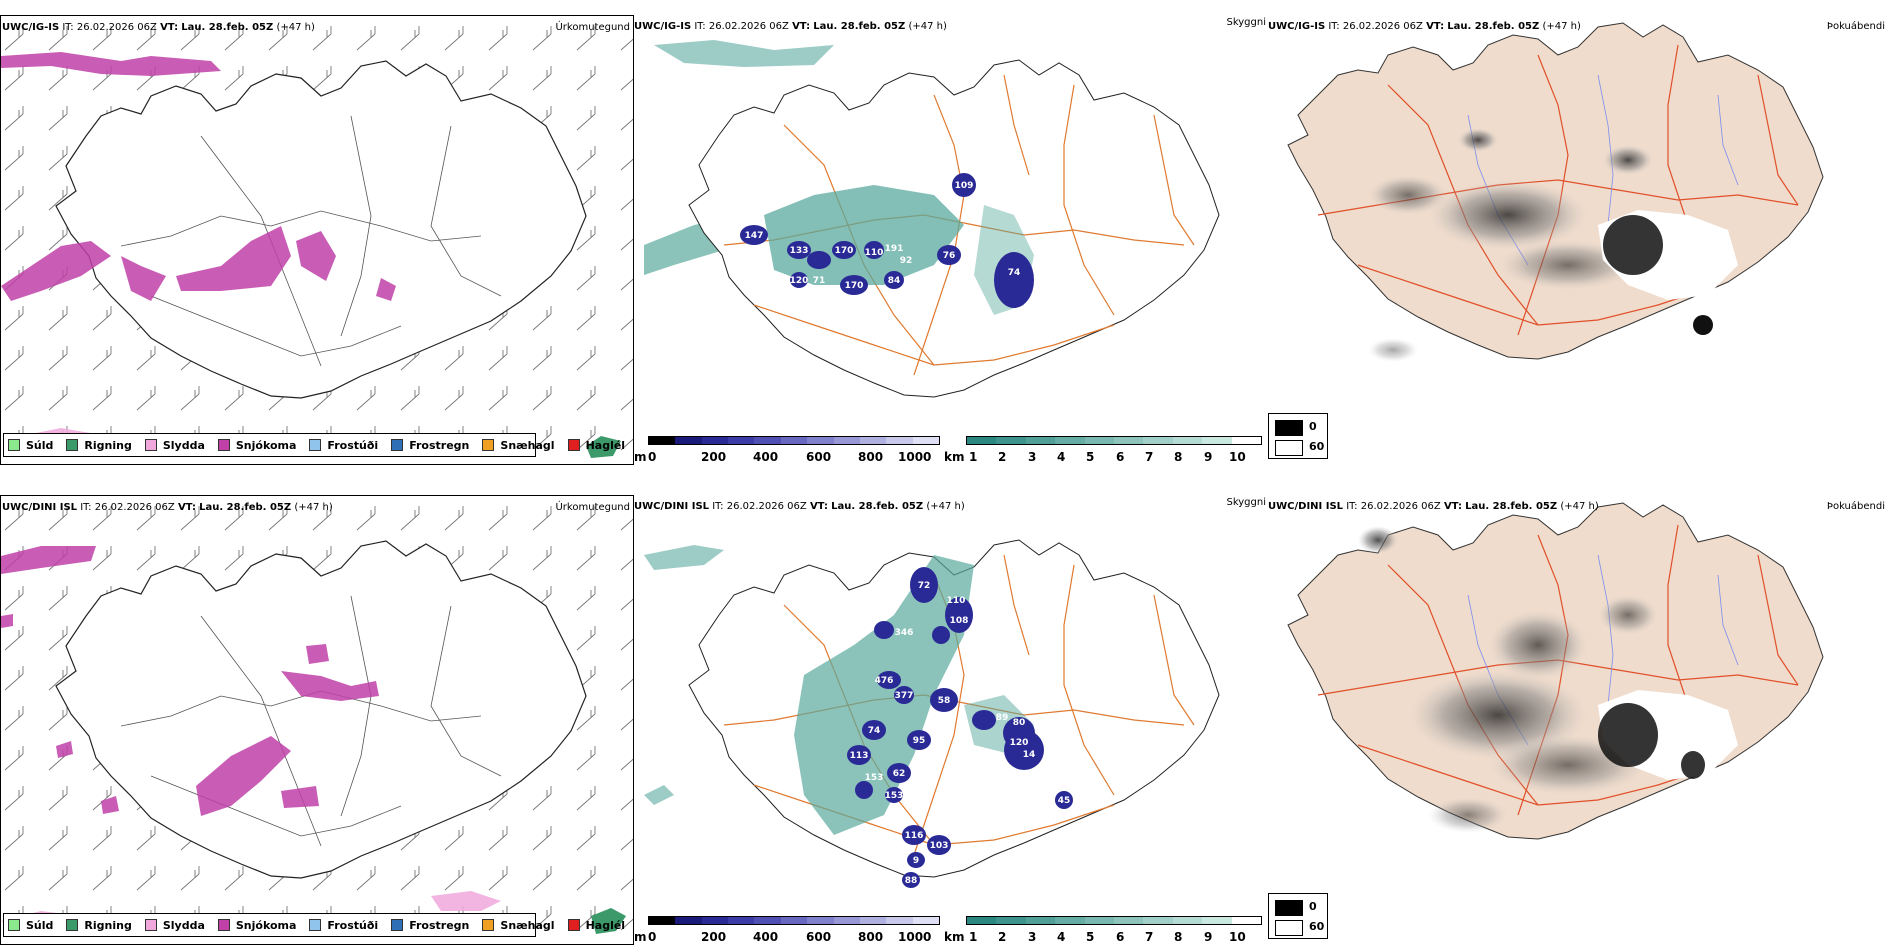 The width and height of the screenshot is (1900, 950). What do you see at coordinates (1019, 723) in the screenshot?
I see `ceiling-label: 80` at bounding box center [1019, 723].